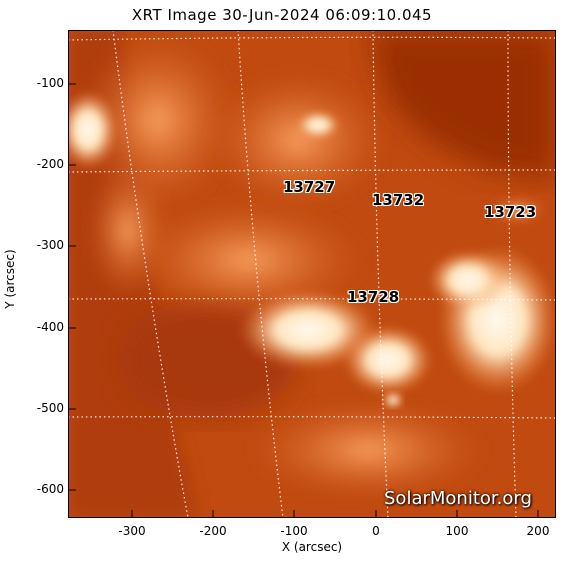  Describe the element at coordinates (458, 498) in the screenshot. I see `solarmonitor-watermark: SolarMonitor.org` at that location.